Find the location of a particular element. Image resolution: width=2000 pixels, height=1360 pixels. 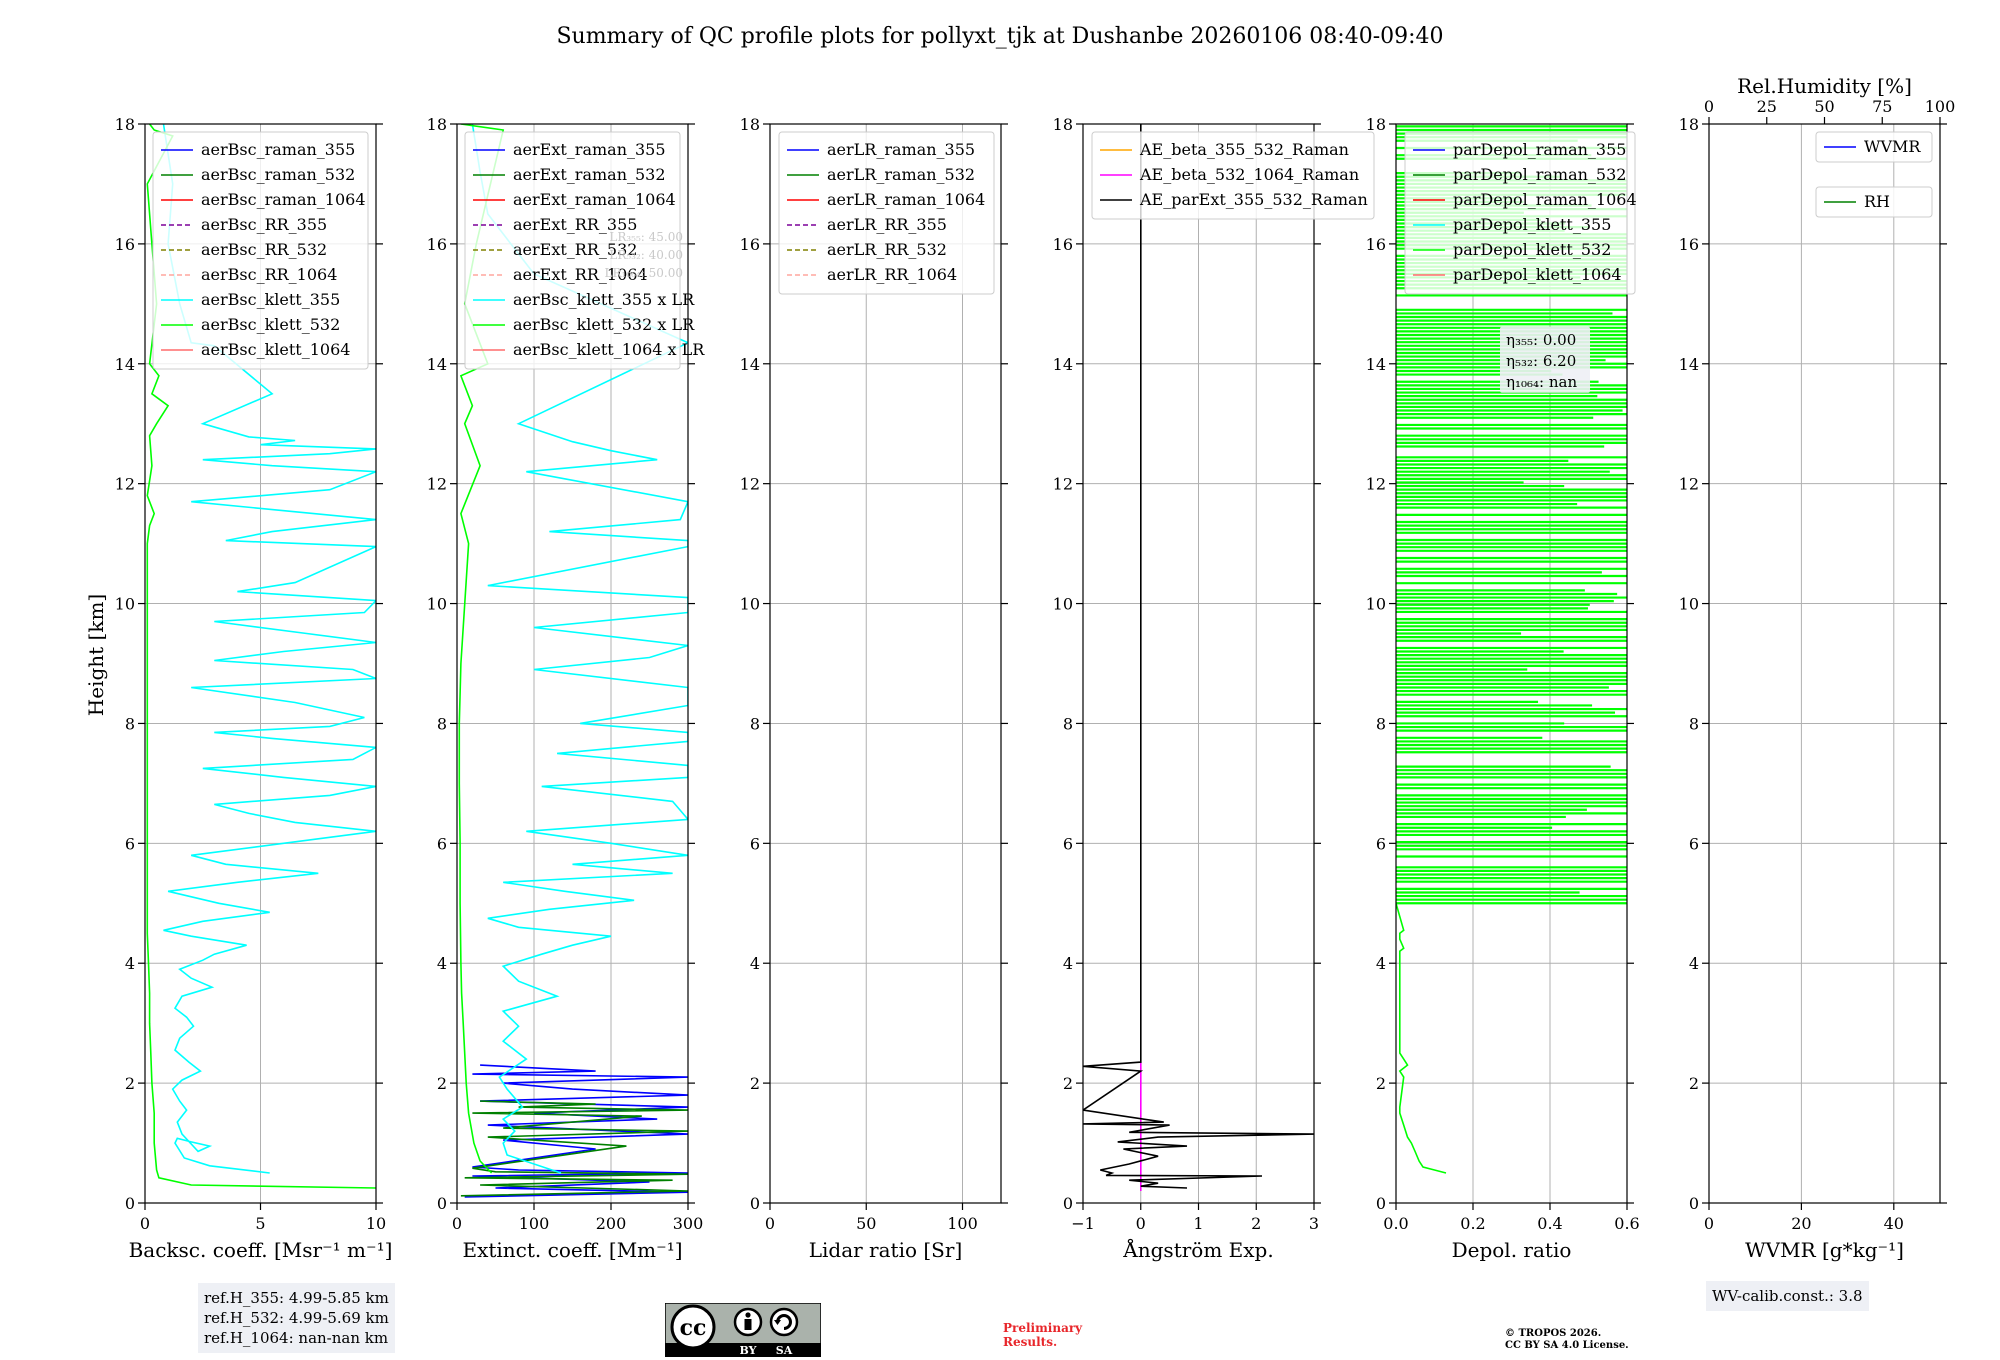

sa-text: SA is located at coordinates (784, 1350).